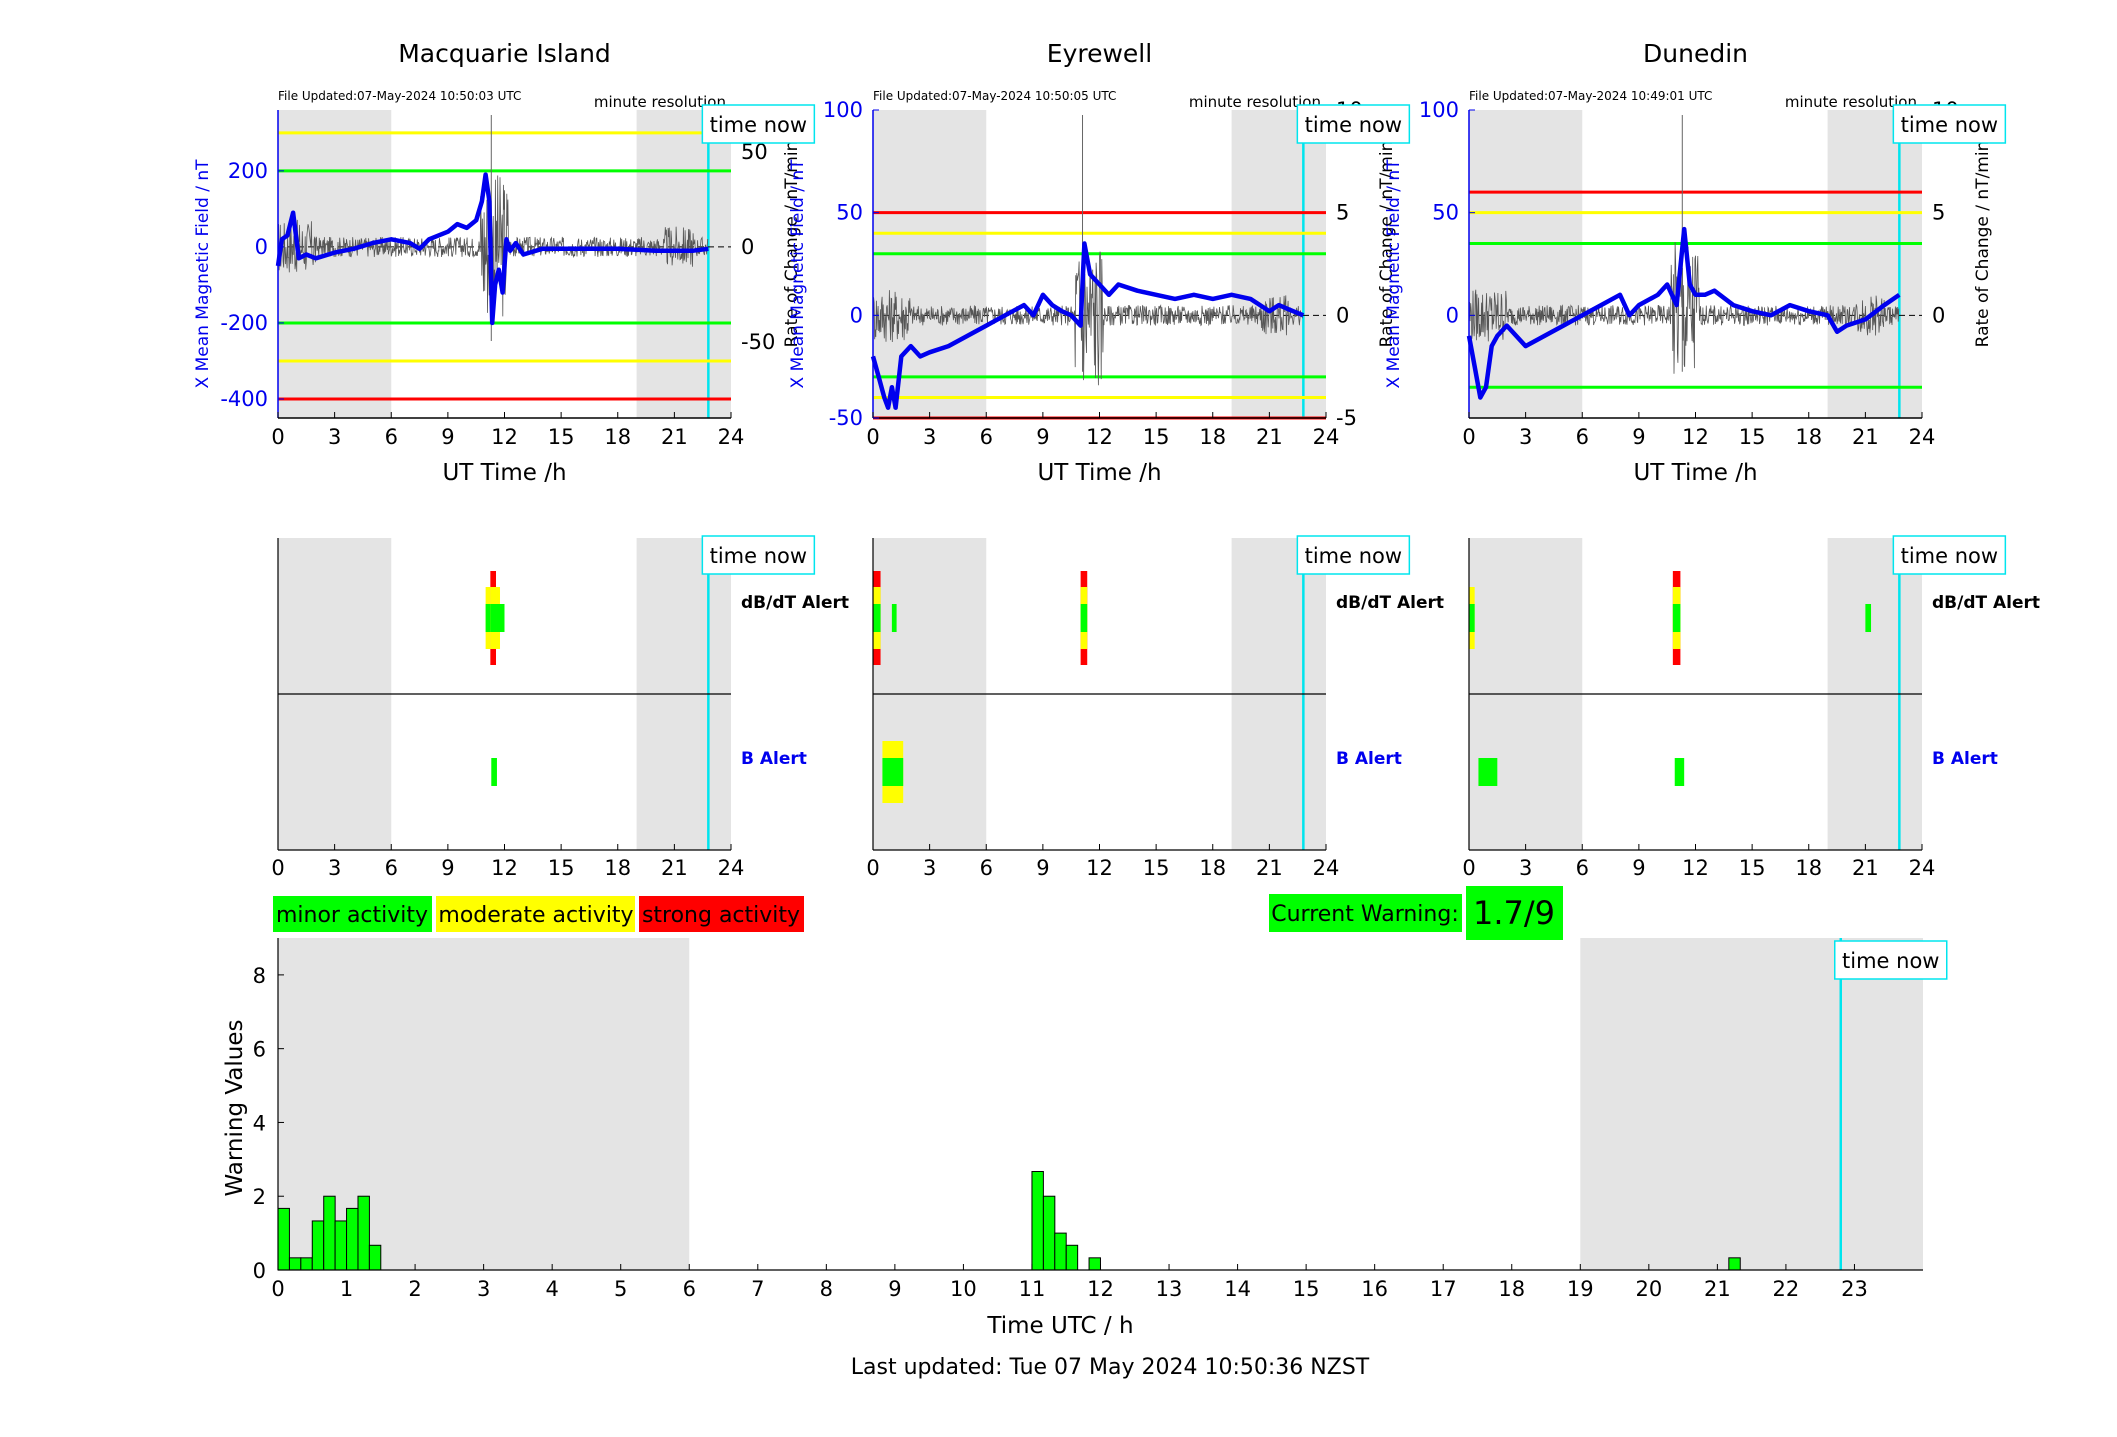 Image resolution: width=2117 pixels, height=1437 pixels. What do you see at coordinates (758, 342) in the screenshot?
I see `y-right-tick-label: -50` at bounding box center [758, 342].